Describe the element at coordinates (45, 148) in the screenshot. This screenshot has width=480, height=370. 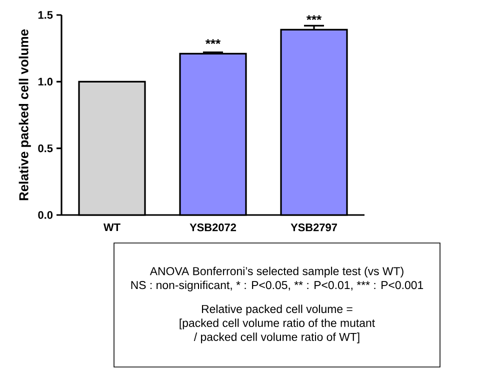
I see `y-tick-label: 0.5` at that location.